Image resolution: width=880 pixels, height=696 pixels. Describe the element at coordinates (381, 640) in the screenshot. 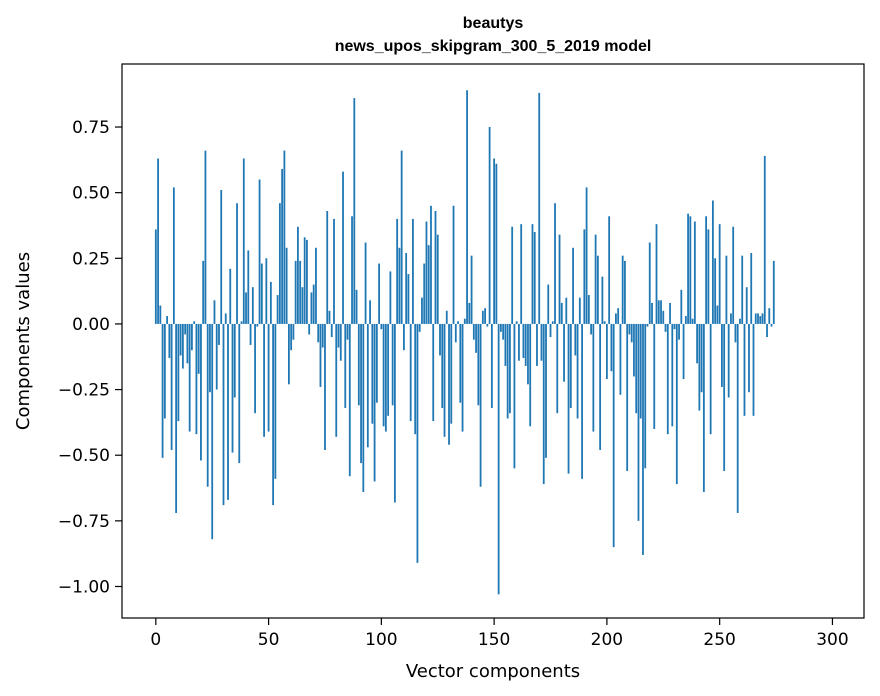

I see `x-tick-label: 100` at that location.